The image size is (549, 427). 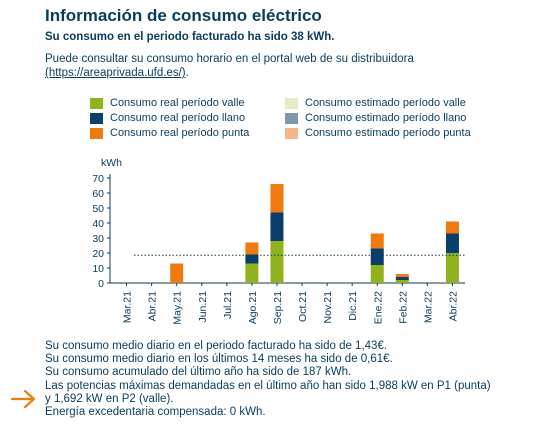 What do you see at coordinates (178, 308) in the screenshot?
I see `x-tick-label: May.21` at bounding box center [178, 308].